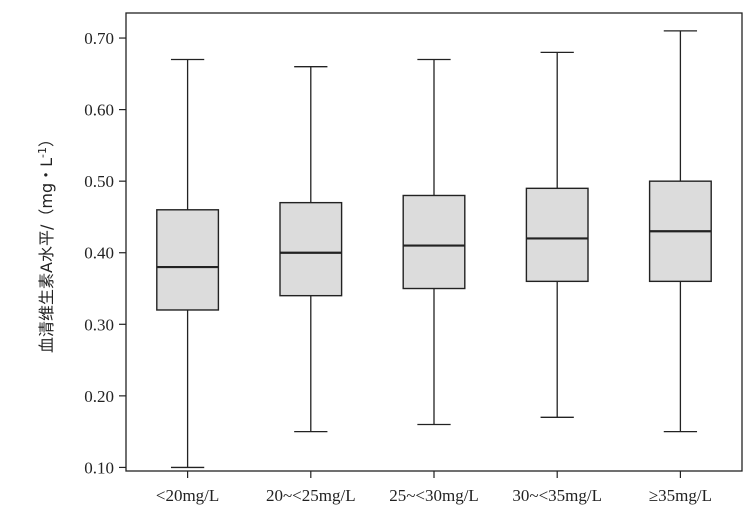  I want to click on y-tick-label: 0.50, so click(99, 181).